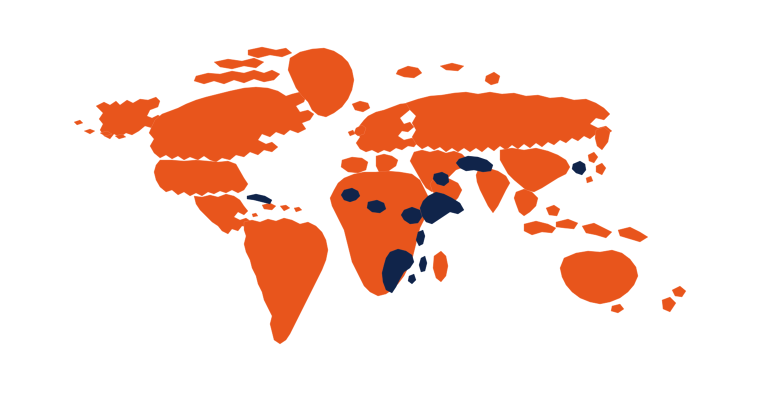  I want to click on region-mexico-central-america, so click(223, 214).